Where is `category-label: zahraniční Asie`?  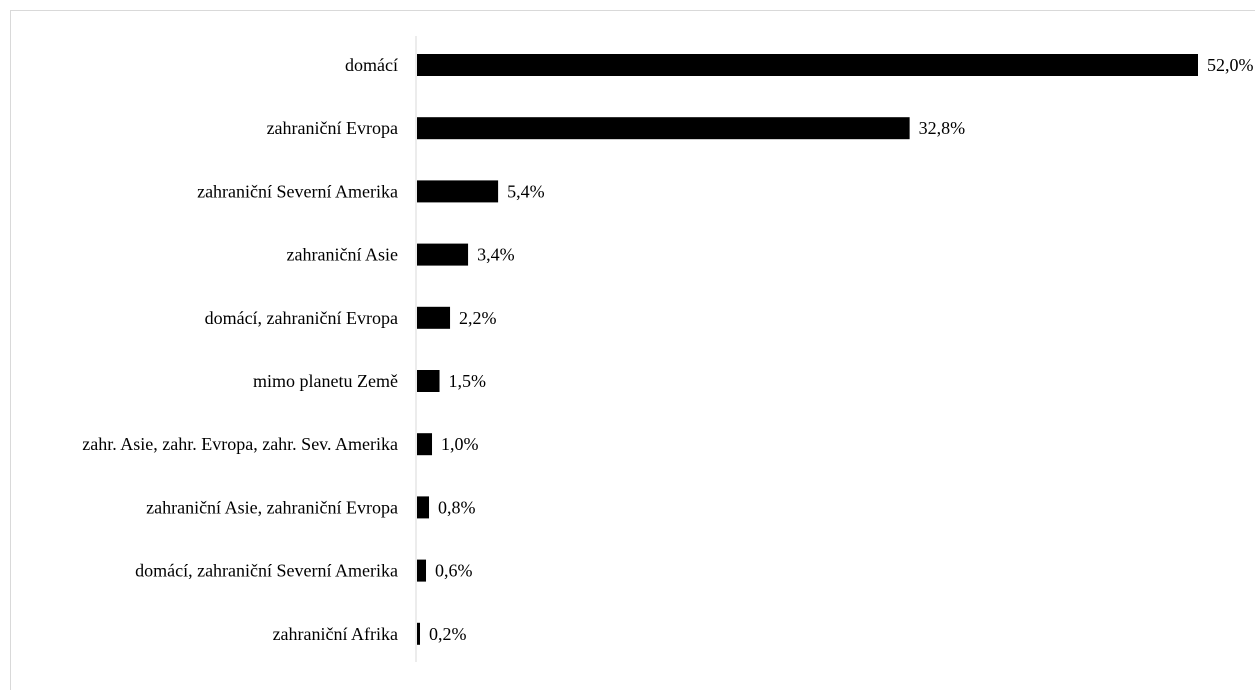
category-label: zahraniční Asie is located at coordinates (342, 255).